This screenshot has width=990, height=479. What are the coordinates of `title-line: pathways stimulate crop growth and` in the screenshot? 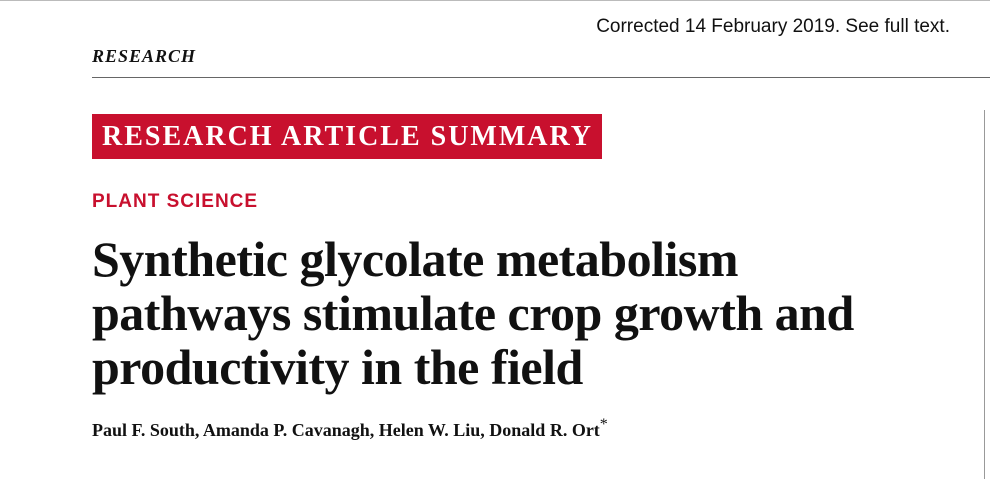 It's located at (473, 313).